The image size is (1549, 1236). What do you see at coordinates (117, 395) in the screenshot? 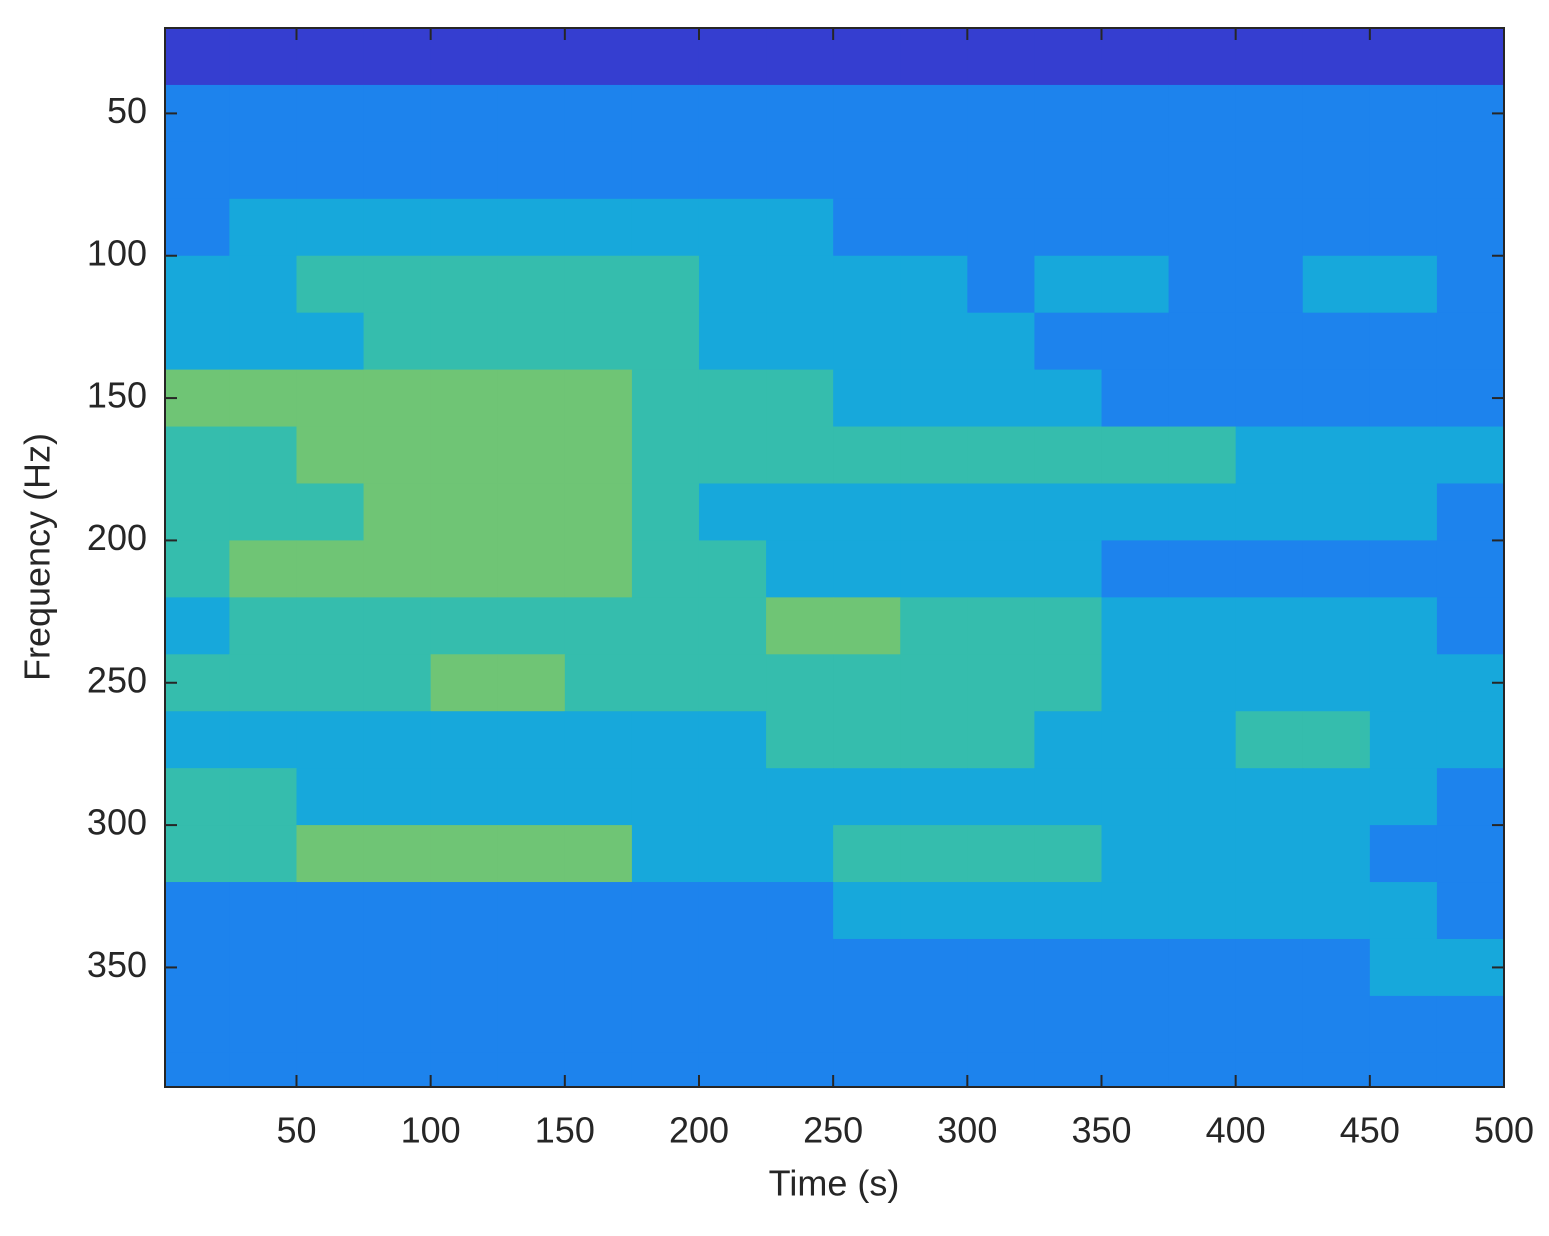
I see `y-tick-label: 150` at bounding box center [117, 395].